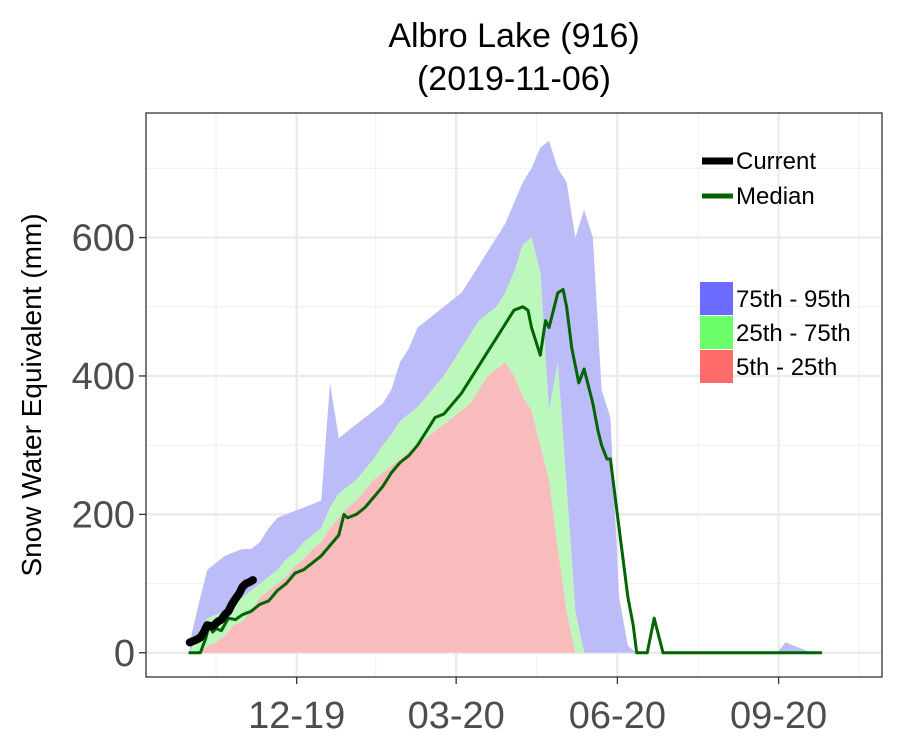 The width and height of the screenshot is (900, 750). I want to click on legend-label-p75_95: 75th - 95th, so click(793, 299).